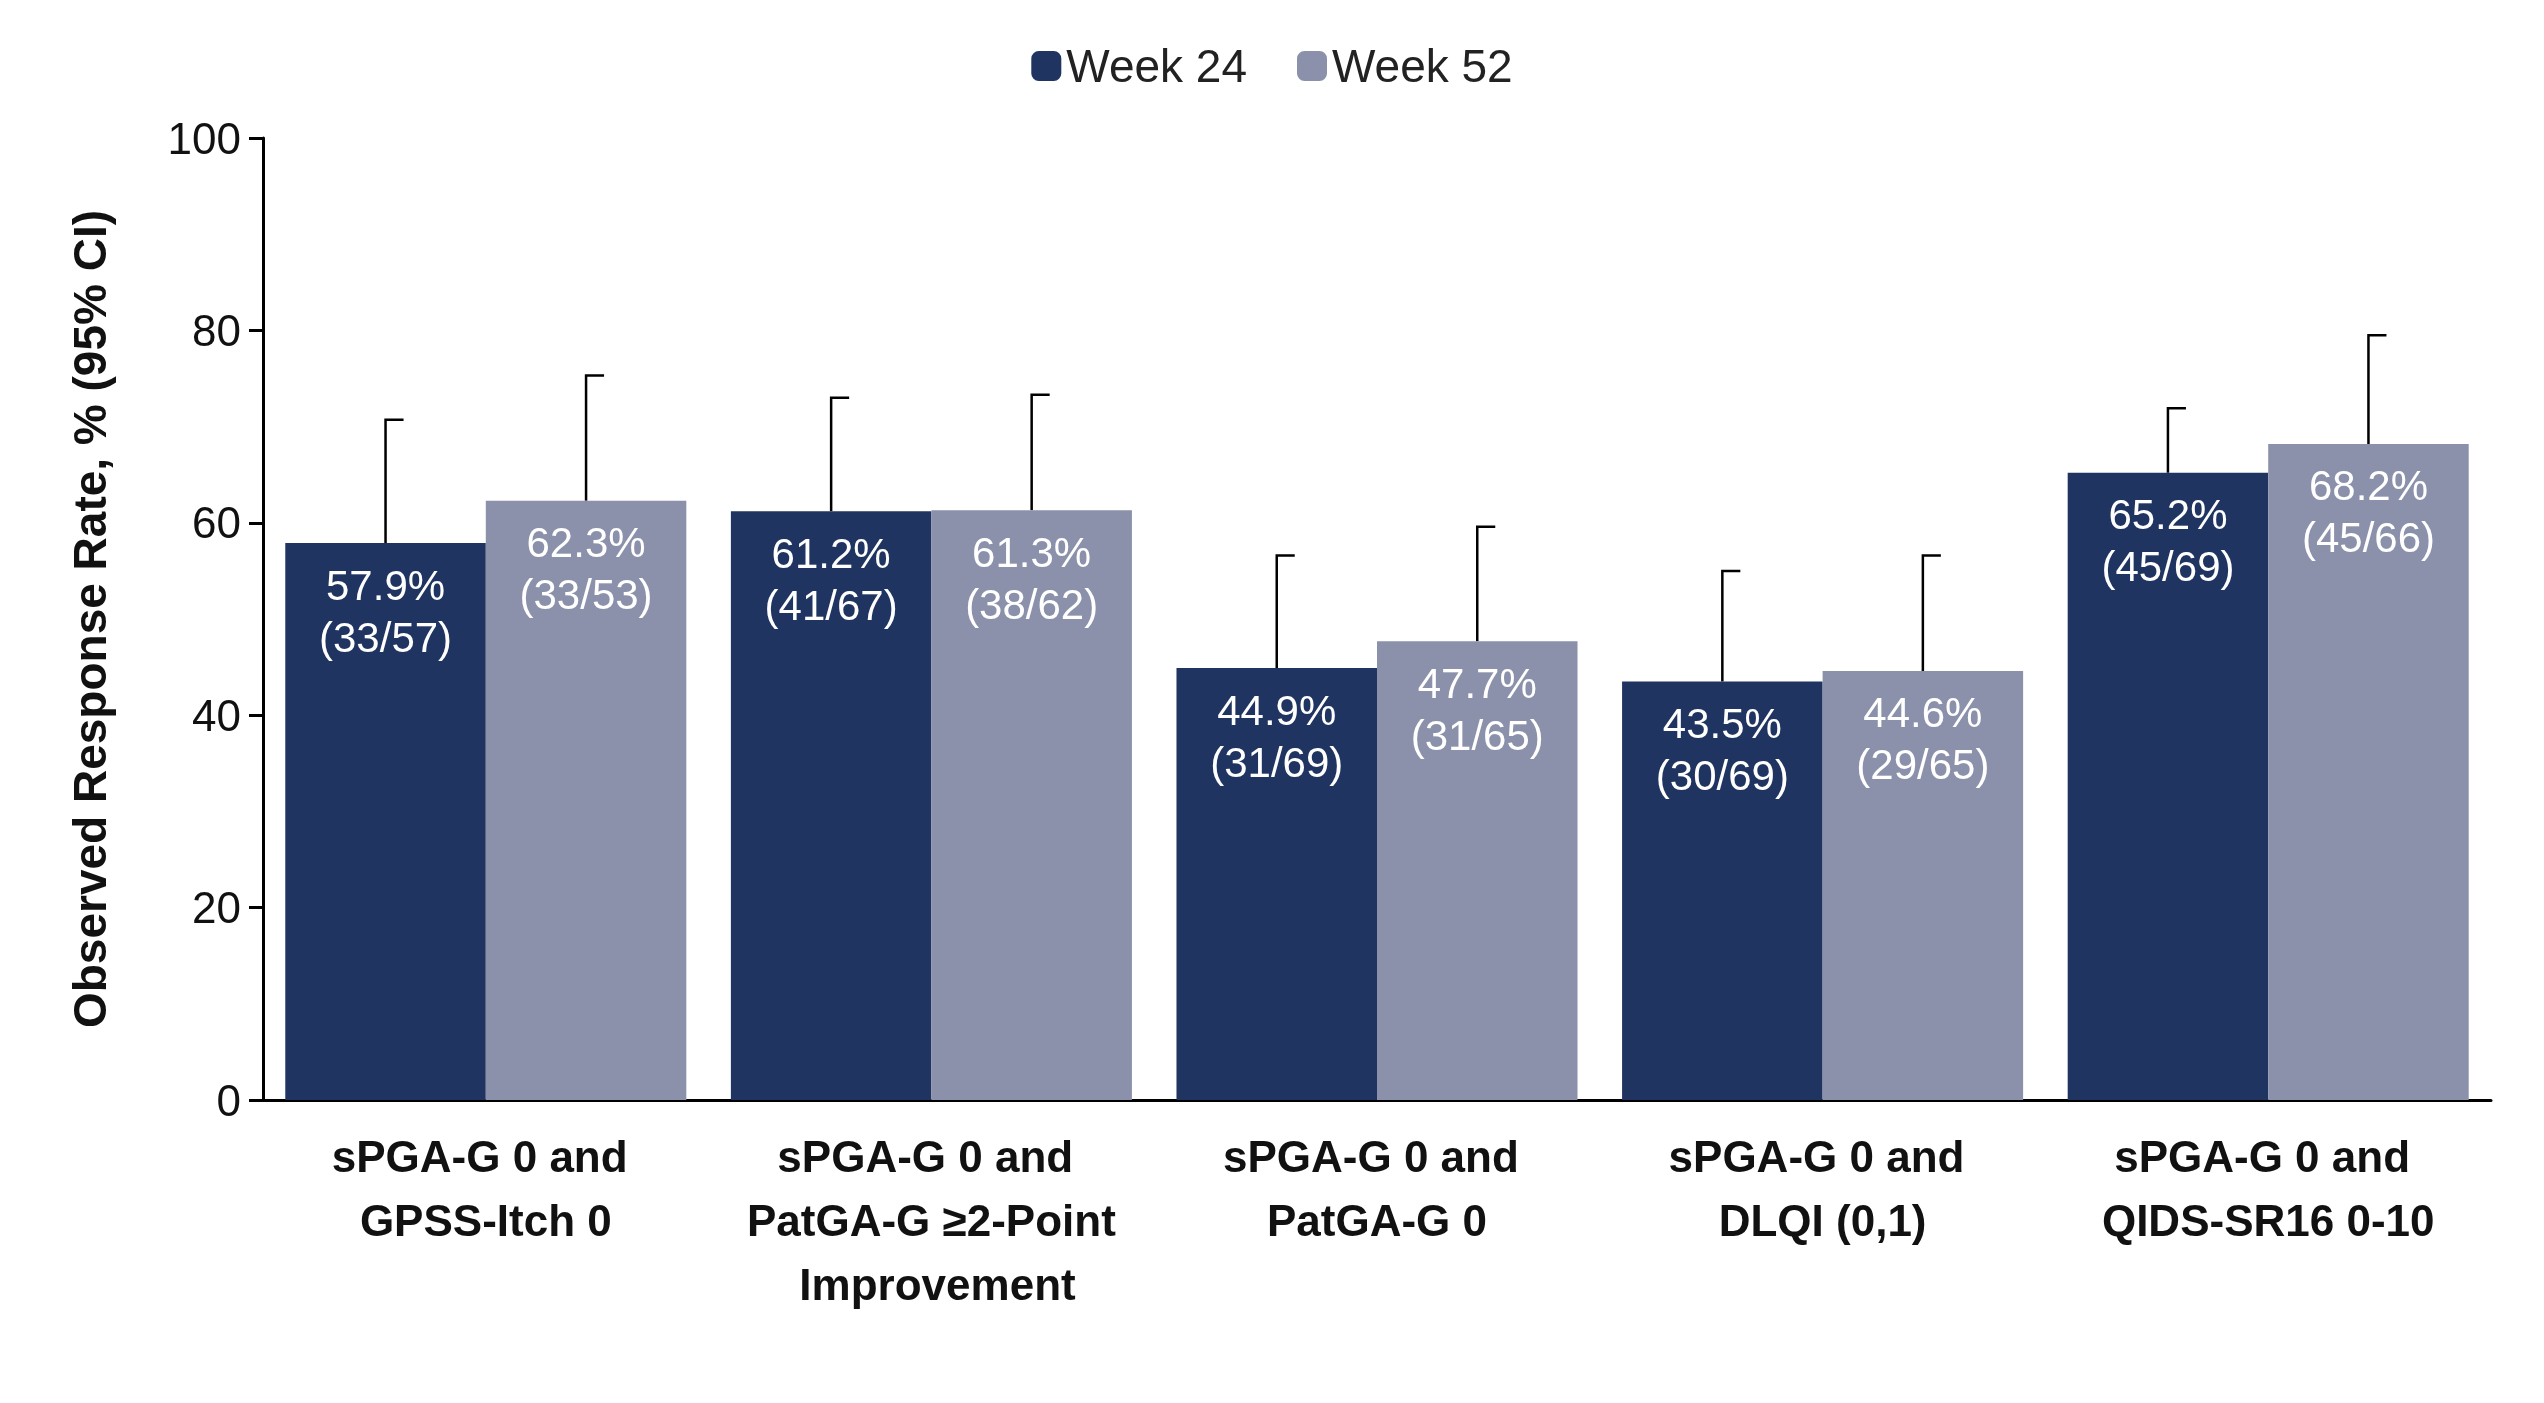 The width and height of the screenshot is (2544, 1403). What do you see at coordinates (1156, 66) in the screenshot?
I see `legend-label: Week 24` at bounding box center [1156, 66].